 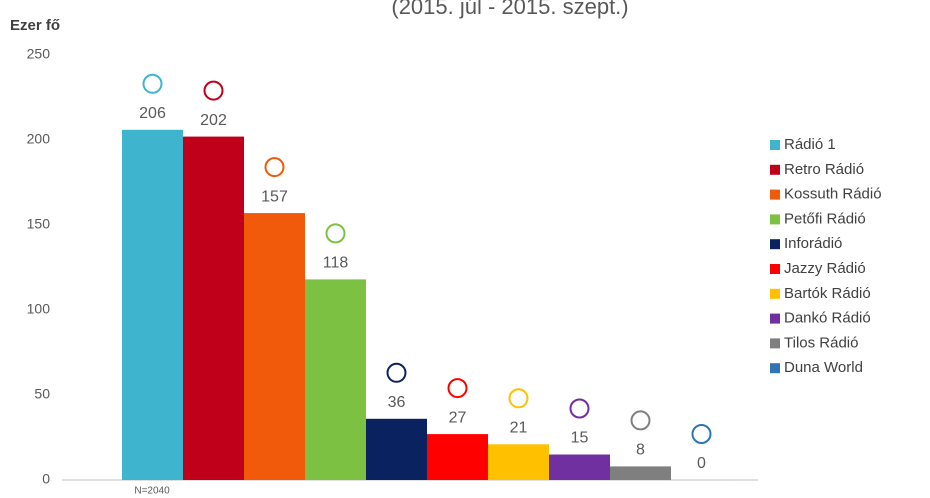 I want to click on legend-label: Inforádió, so click(x=813, y=243).